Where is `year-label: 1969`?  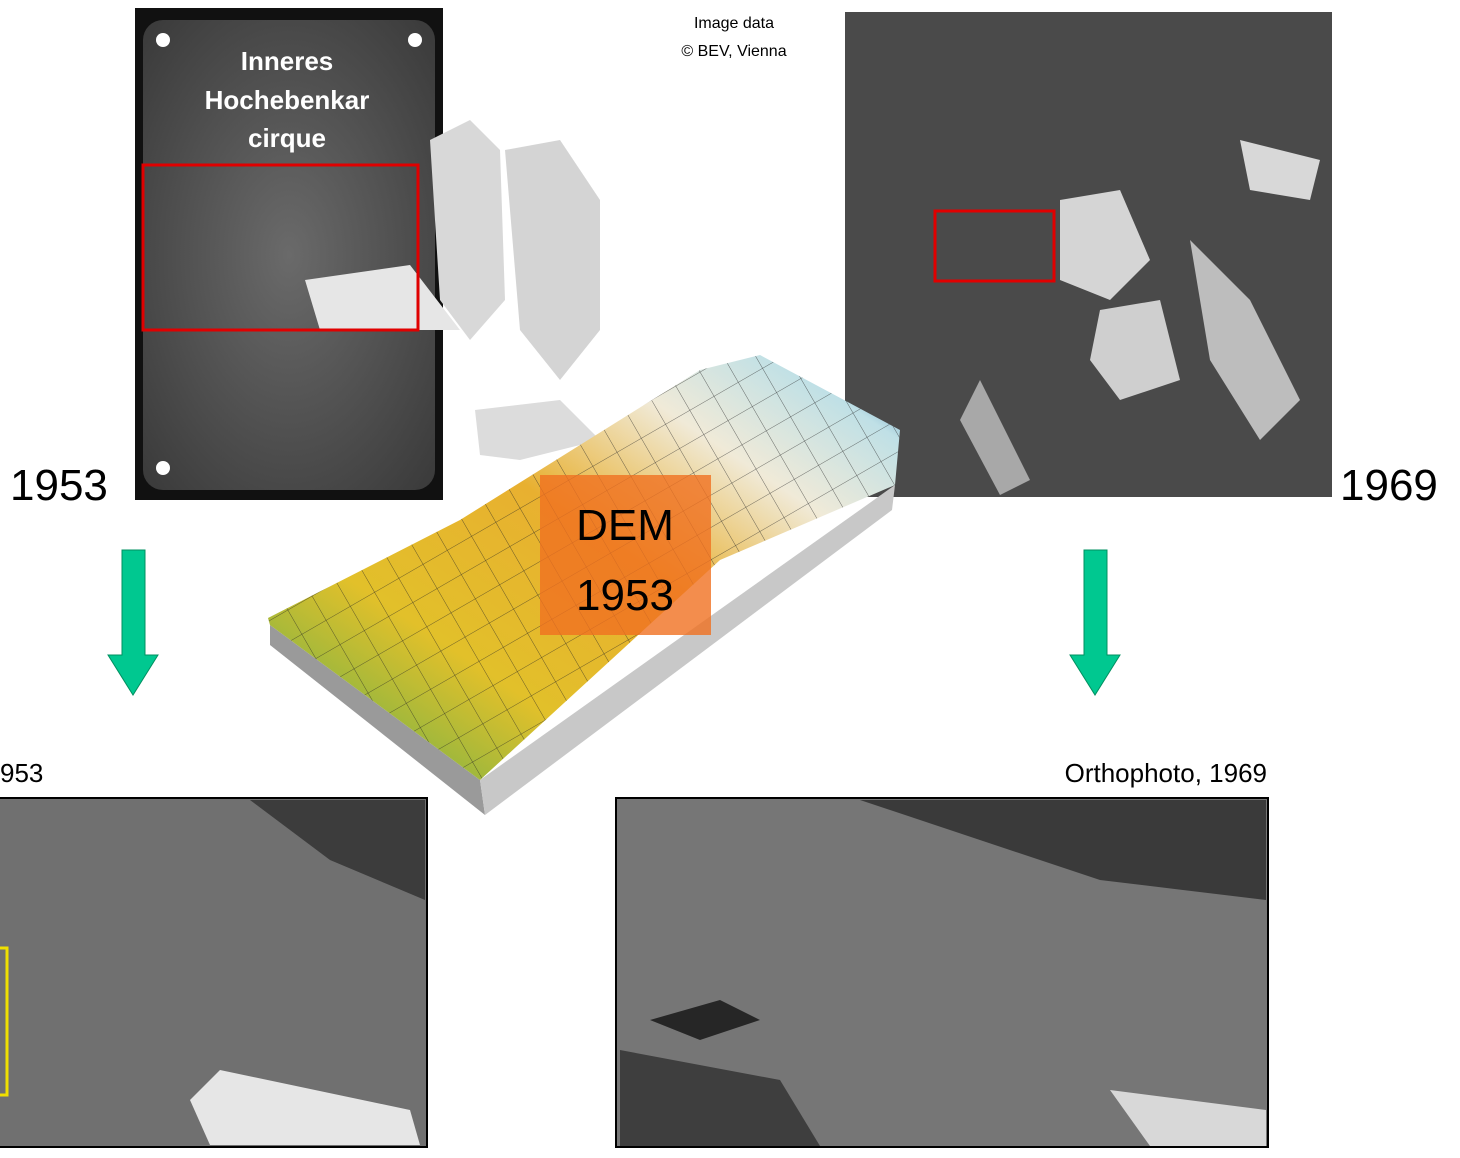 year-label: 1969 is located at coordinates (1389, 485).